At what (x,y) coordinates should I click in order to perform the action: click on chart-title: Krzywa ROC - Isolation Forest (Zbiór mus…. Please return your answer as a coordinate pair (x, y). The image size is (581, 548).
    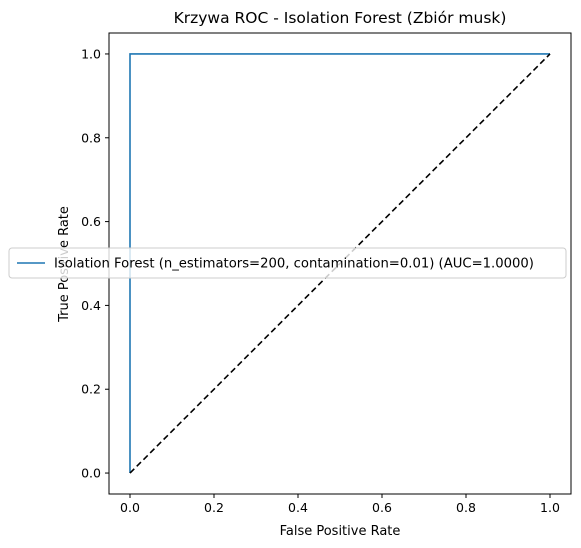
    Looking at the image, I should click on (340, 18).